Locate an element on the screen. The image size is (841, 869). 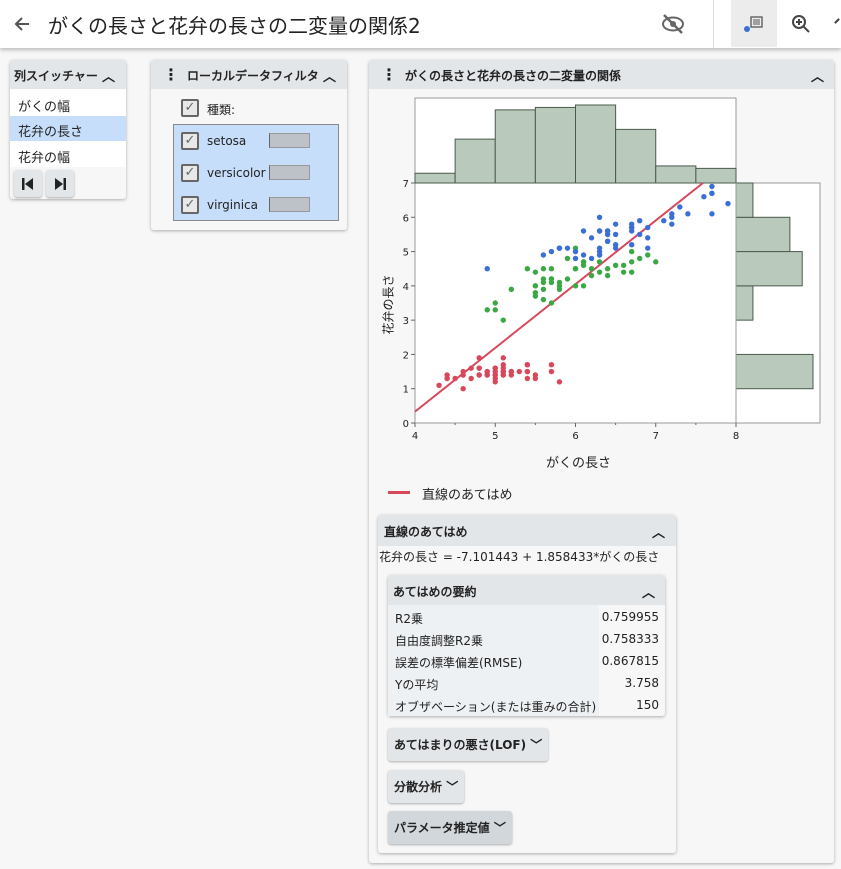
setosa-checkbox: ✓ is located at coordinates (190, 141).